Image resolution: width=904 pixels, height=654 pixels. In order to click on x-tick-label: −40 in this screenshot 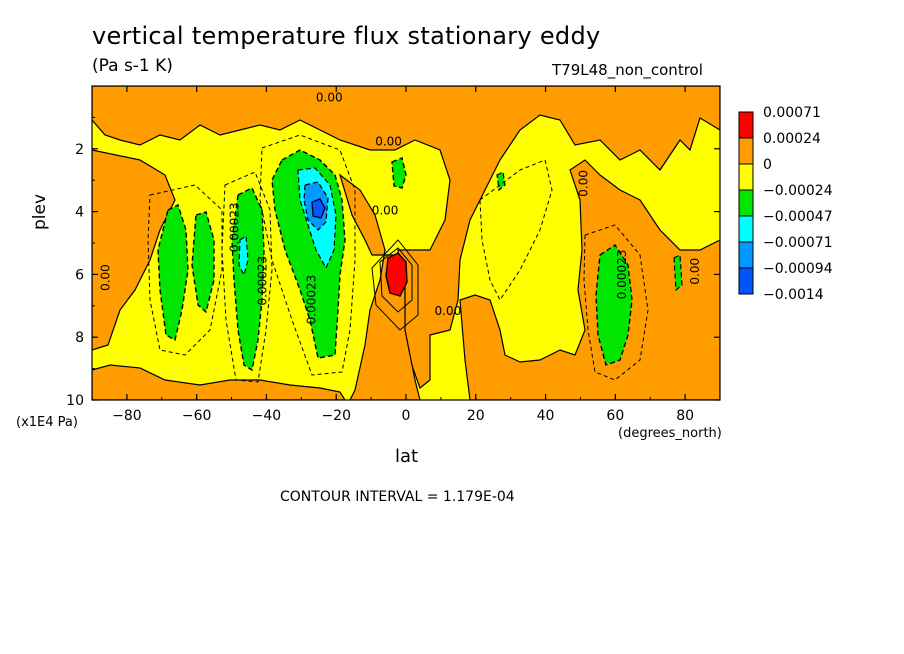, I will do `click(267, 416)`.